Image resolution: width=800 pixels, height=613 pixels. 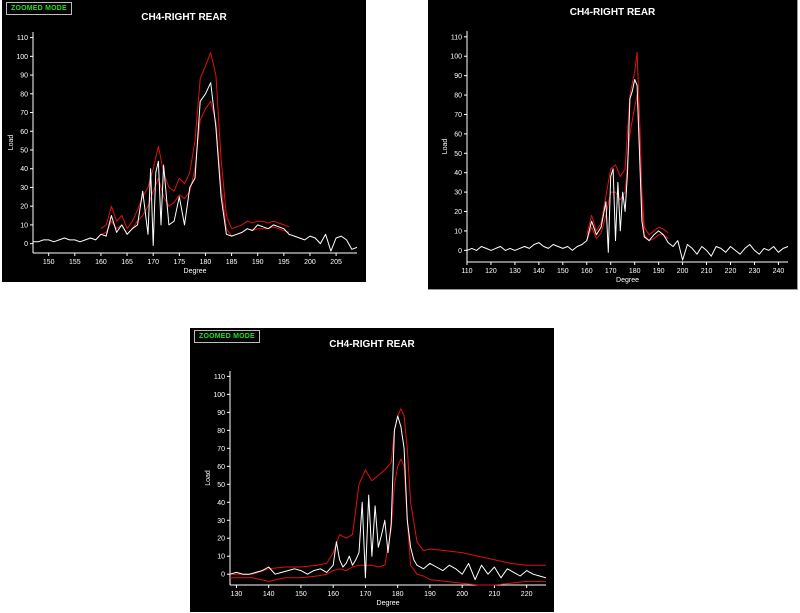 What do you see at coordinates (336, 262) in the screenshot?
I see `x-tick-label: 205` at bounding box center [336, 262].